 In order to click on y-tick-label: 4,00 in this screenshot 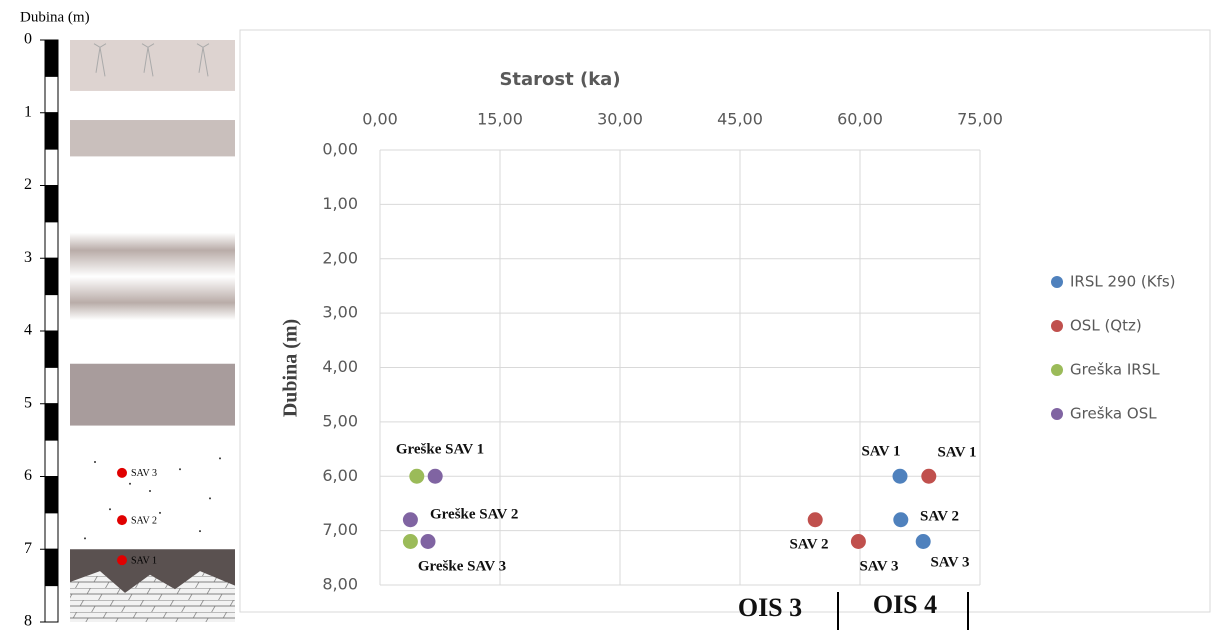, I will do `click(340, 366)`.